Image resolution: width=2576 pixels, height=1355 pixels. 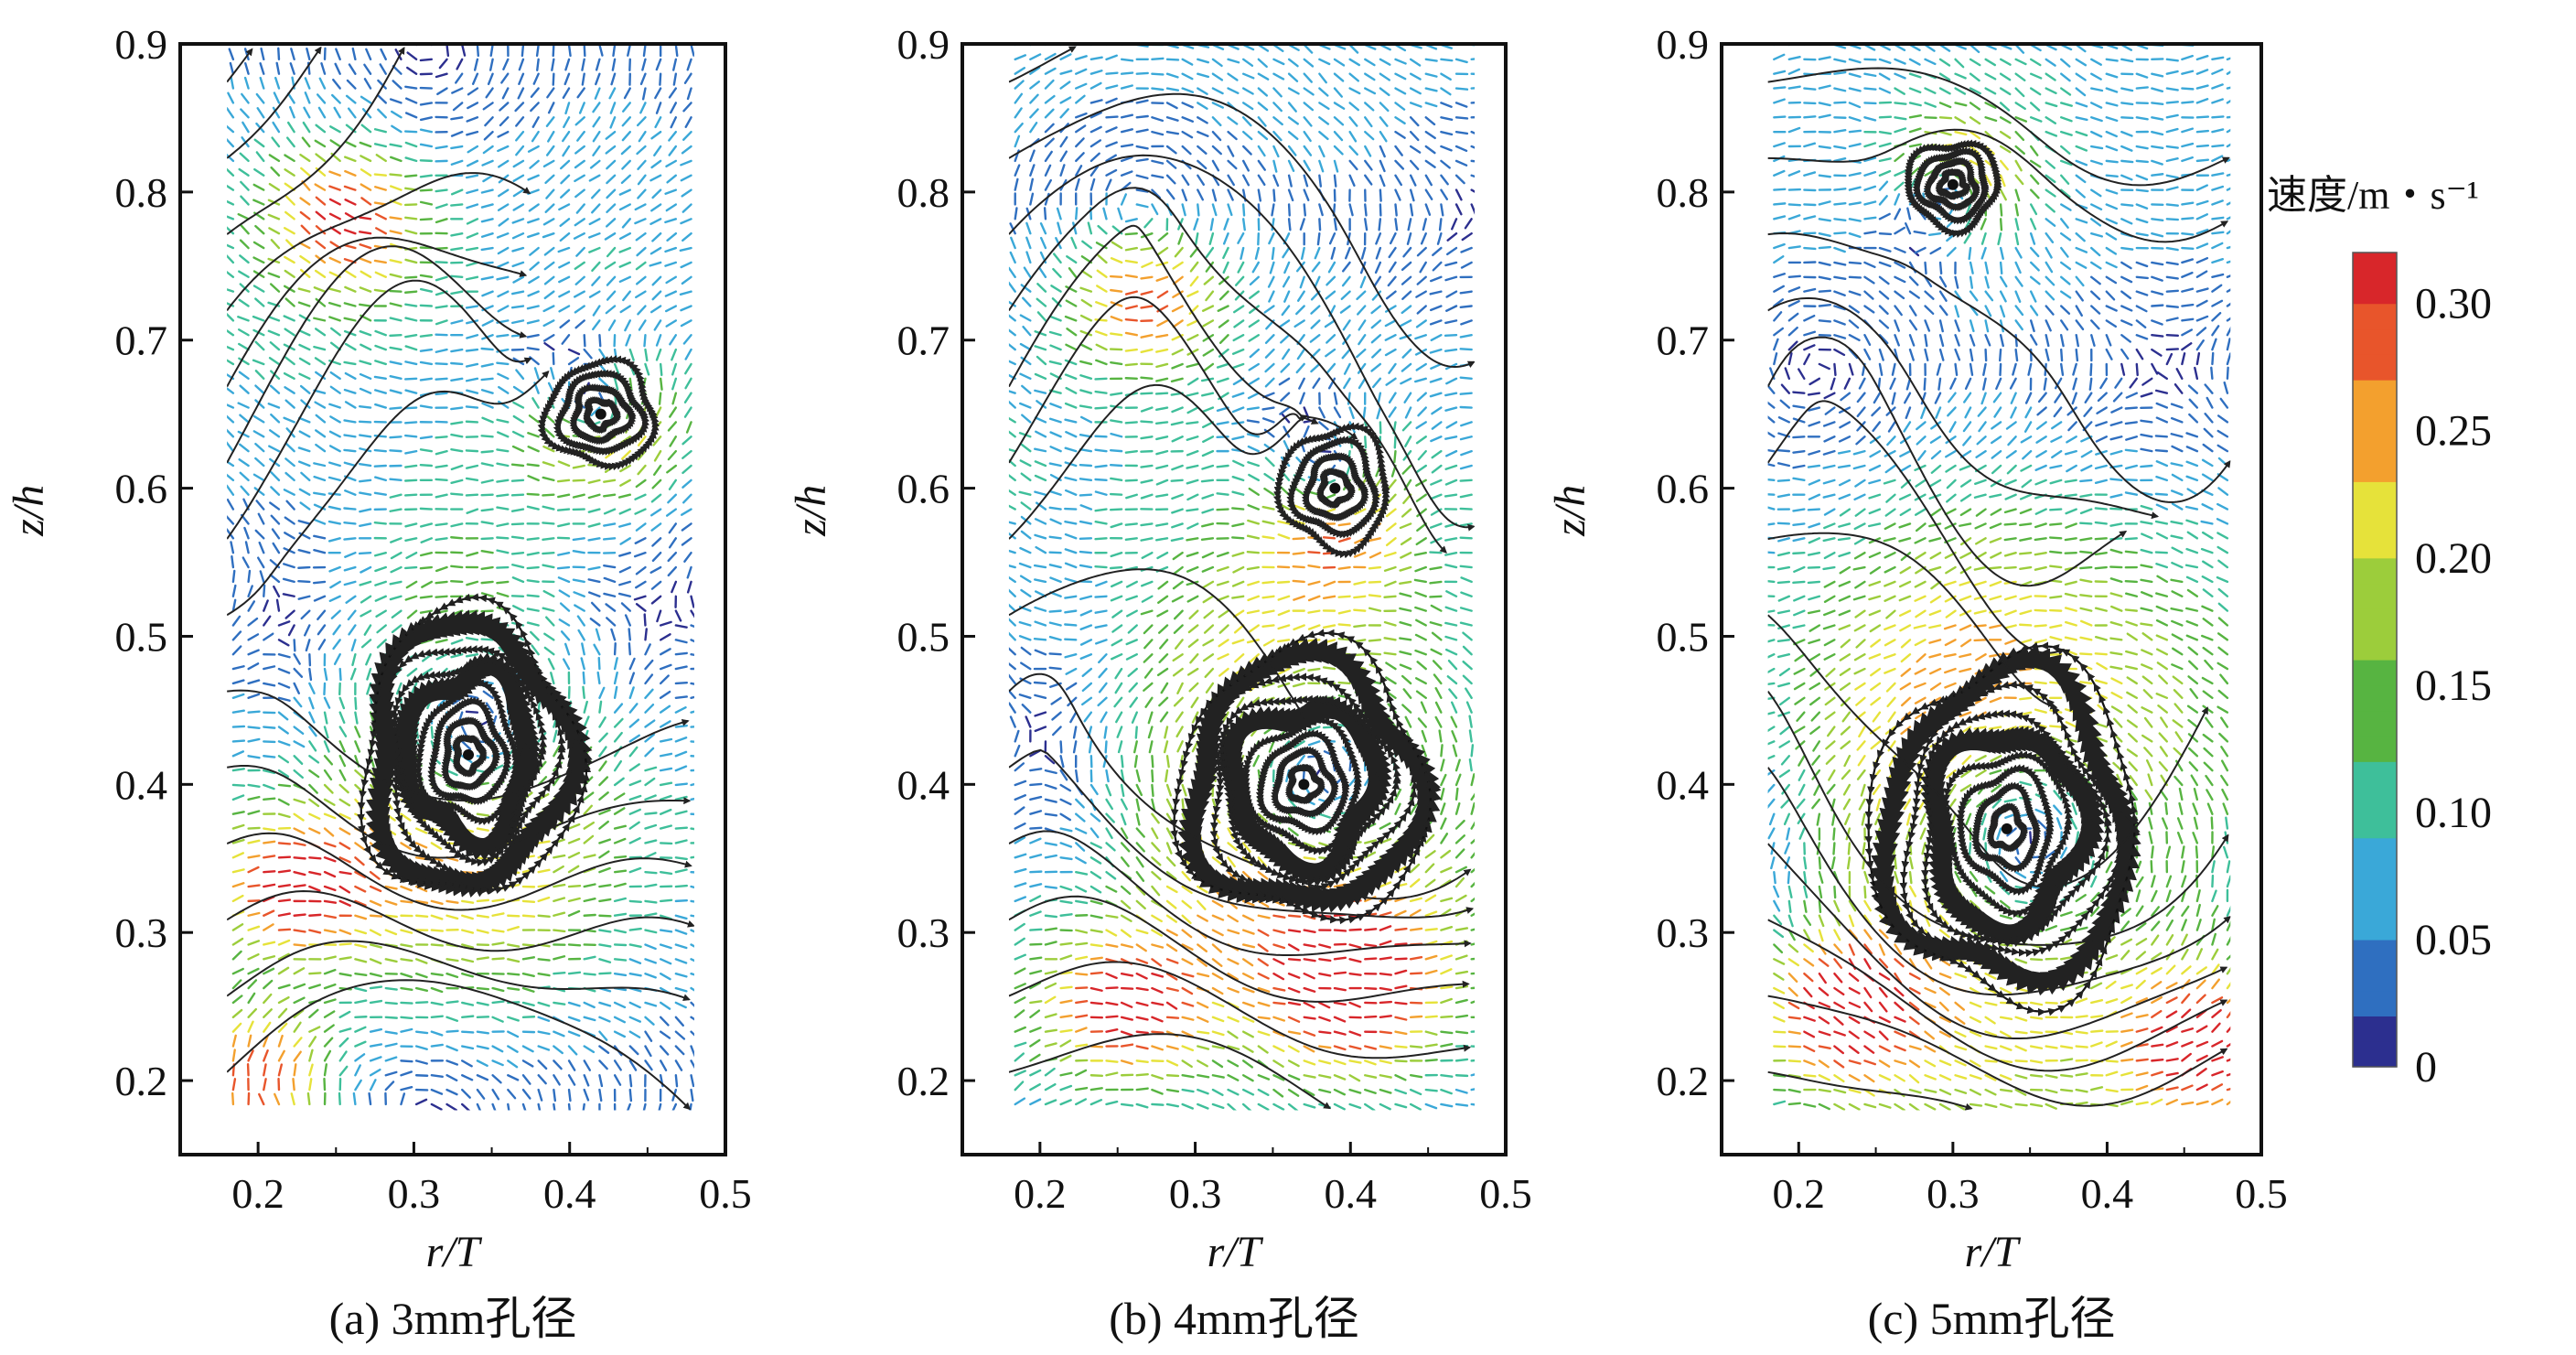 I want to click on y-tick-label: 0.8, so click(x=142, y=192).